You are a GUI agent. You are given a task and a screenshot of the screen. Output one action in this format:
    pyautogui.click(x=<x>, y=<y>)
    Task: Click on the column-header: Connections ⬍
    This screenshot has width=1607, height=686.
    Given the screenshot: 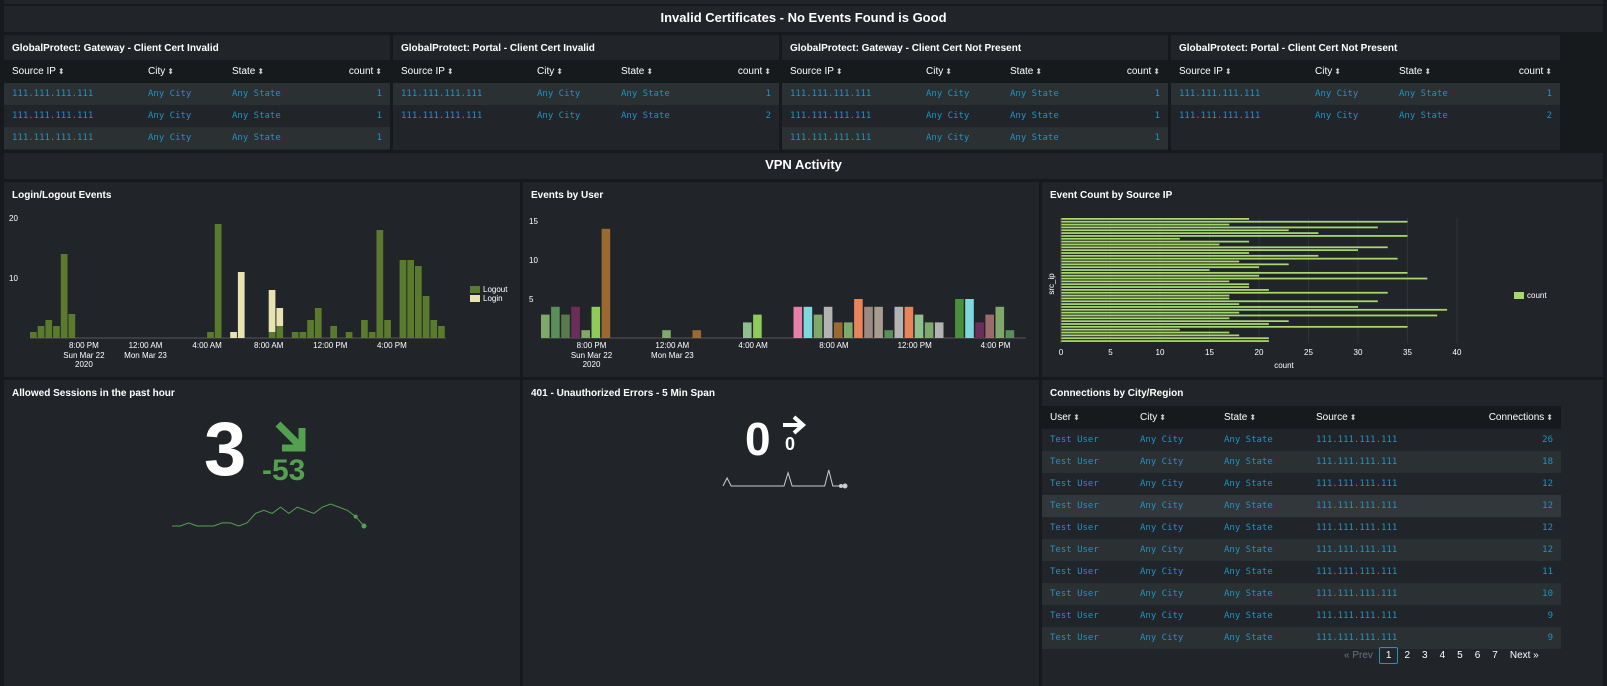 What is the action you would take?
    pyautogui.click(x=1504, y=417)
    